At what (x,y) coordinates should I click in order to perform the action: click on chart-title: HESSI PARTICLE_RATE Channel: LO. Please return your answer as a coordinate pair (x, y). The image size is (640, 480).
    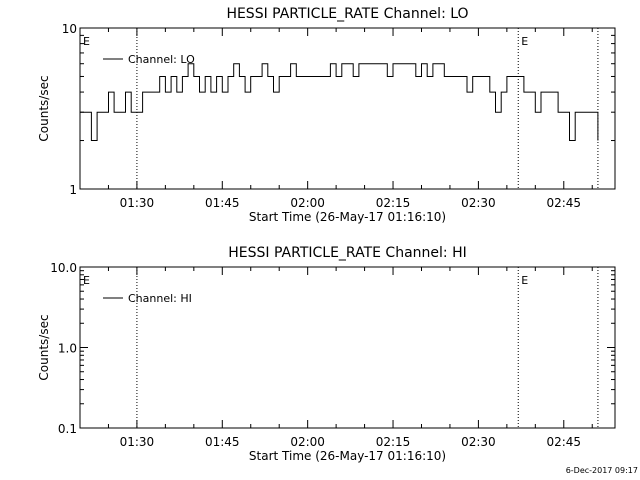
    Looking at the image, I should click on (347, 14).